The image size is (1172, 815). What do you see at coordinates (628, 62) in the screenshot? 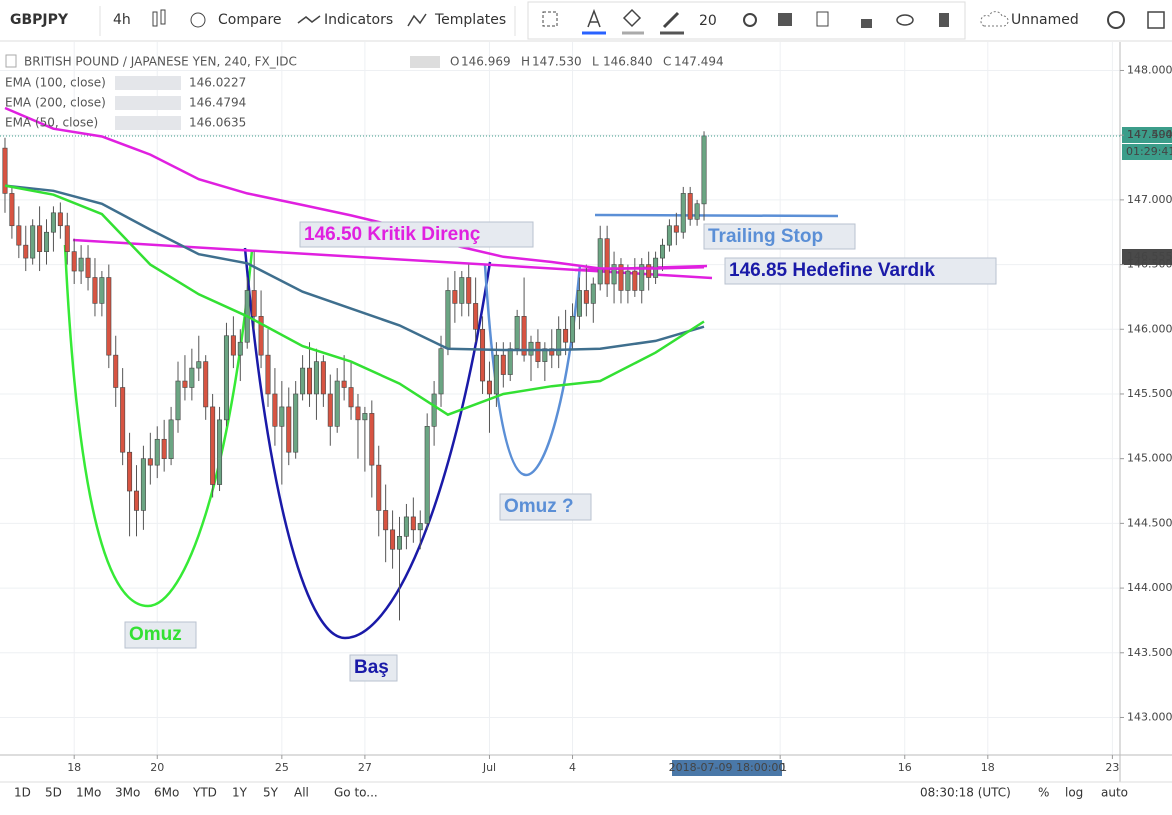
I see `ohlc-value: 146.840` at bounding box center [628, 62].